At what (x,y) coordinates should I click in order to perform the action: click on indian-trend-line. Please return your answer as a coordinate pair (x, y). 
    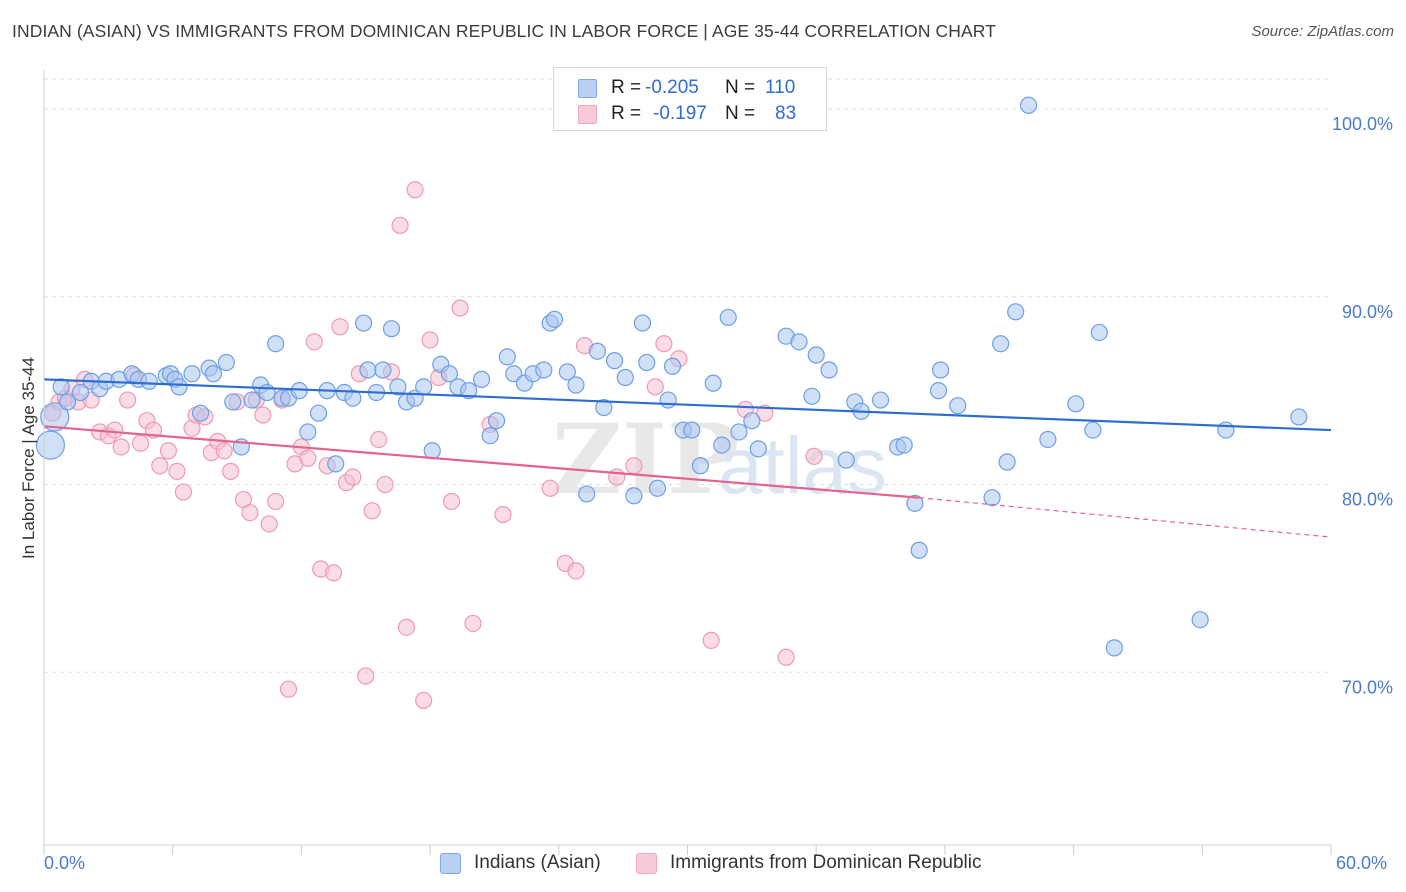
    Looking at the image, I should click on (687, 405).